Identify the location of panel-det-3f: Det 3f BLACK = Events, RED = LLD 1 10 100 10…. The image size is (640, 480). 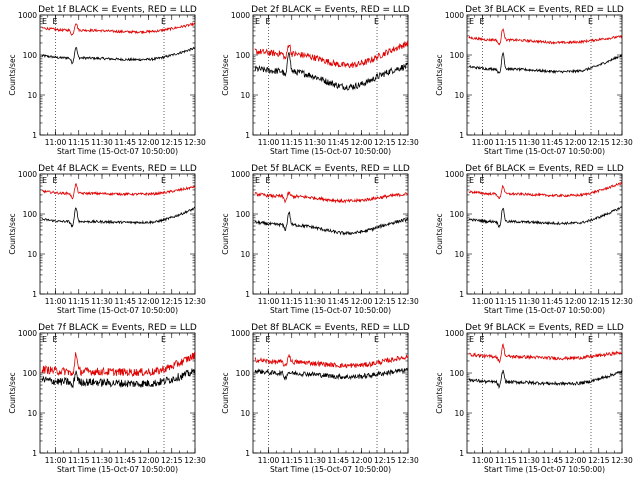
(534, 80).